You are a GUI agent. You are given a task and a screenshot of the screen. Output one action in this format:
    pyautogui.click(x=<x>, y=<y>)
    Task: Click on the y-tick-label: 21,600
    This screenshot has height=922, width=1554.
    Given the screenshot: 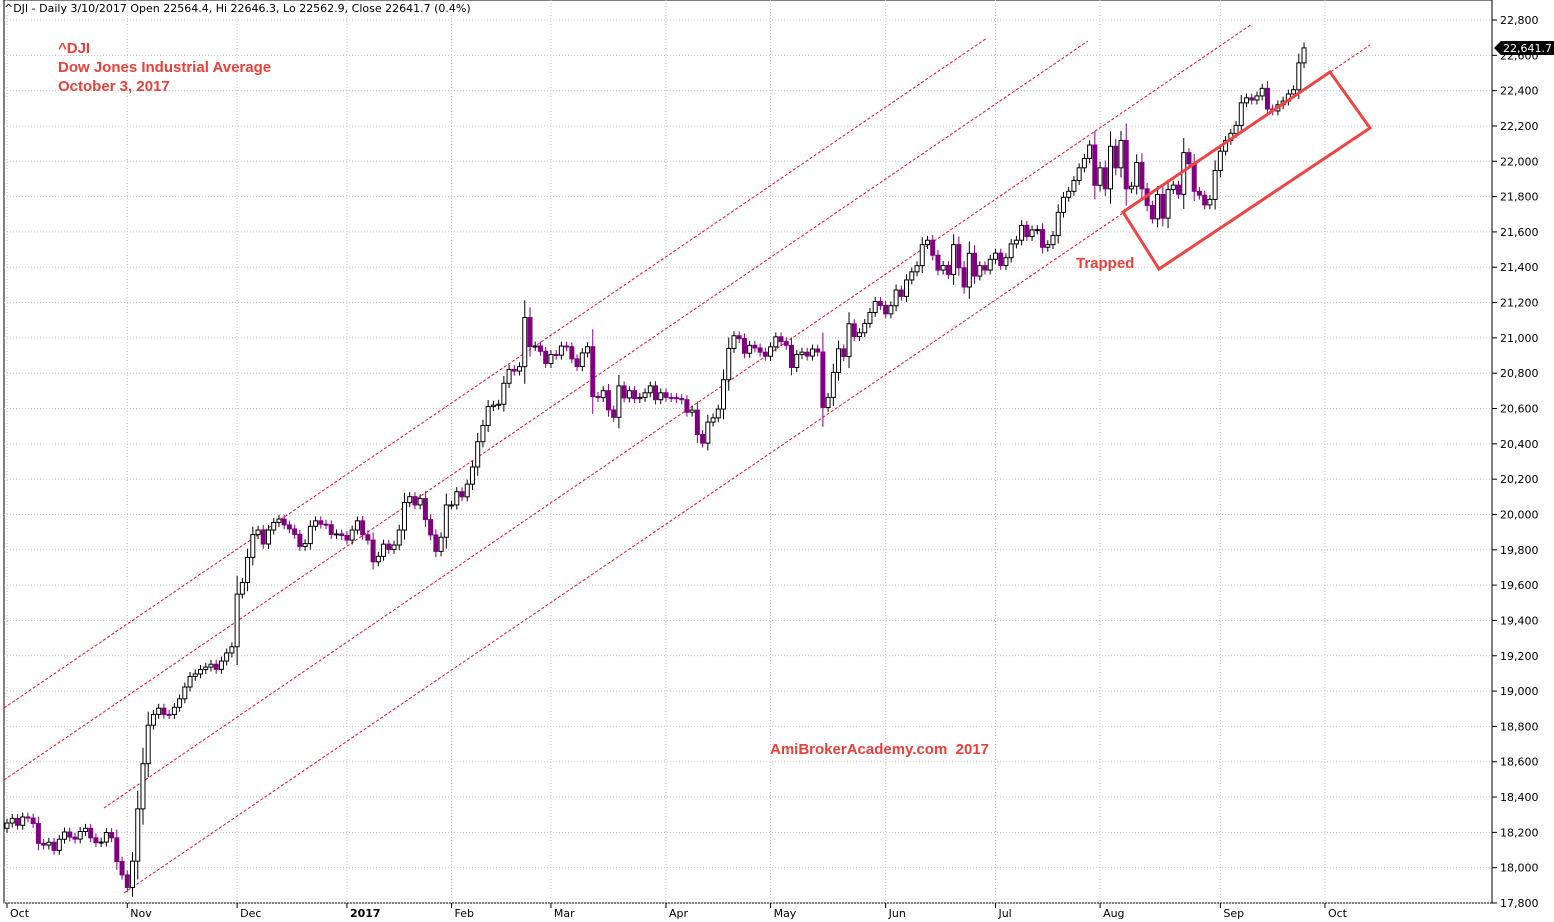 What is the action you would take?
    pyautogui.click(x=1519, y=232)
    